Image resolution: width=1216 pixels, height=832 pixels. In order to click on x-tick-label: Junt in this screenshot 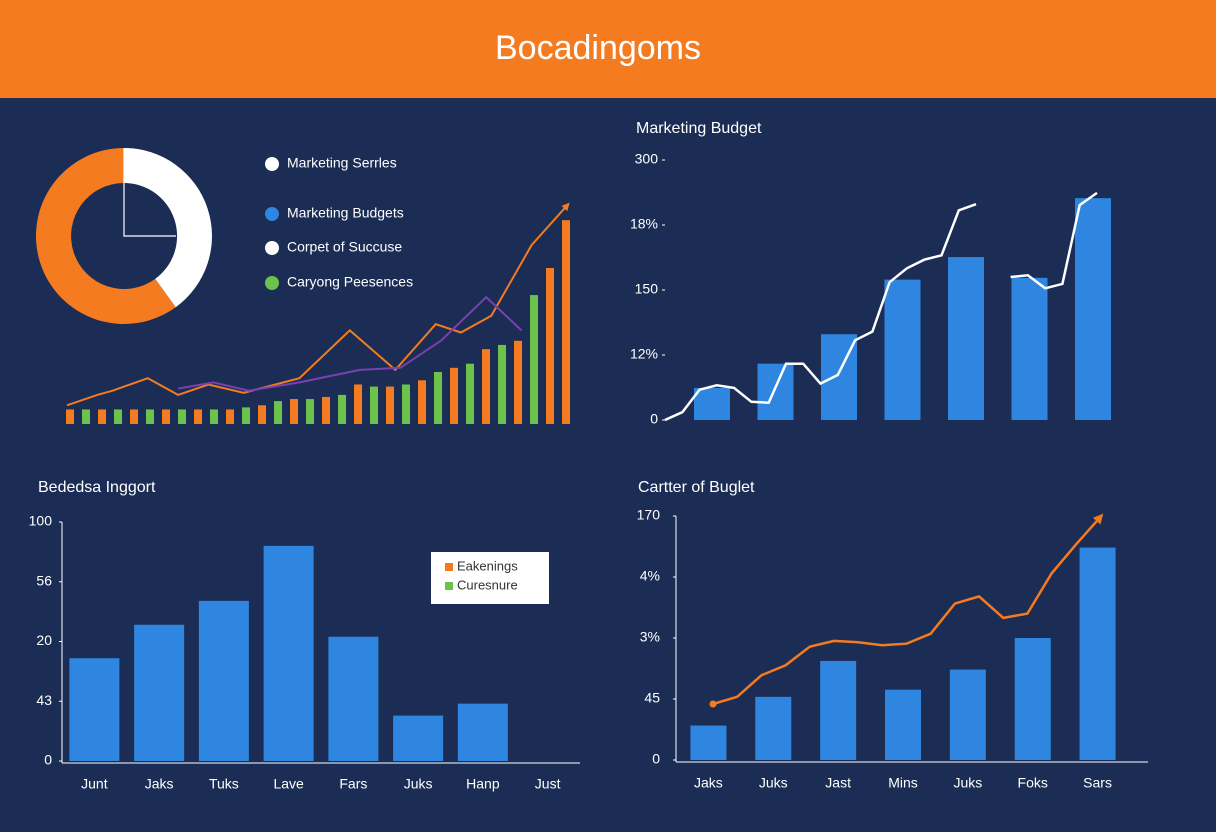, I will do `click(94, 784)`.